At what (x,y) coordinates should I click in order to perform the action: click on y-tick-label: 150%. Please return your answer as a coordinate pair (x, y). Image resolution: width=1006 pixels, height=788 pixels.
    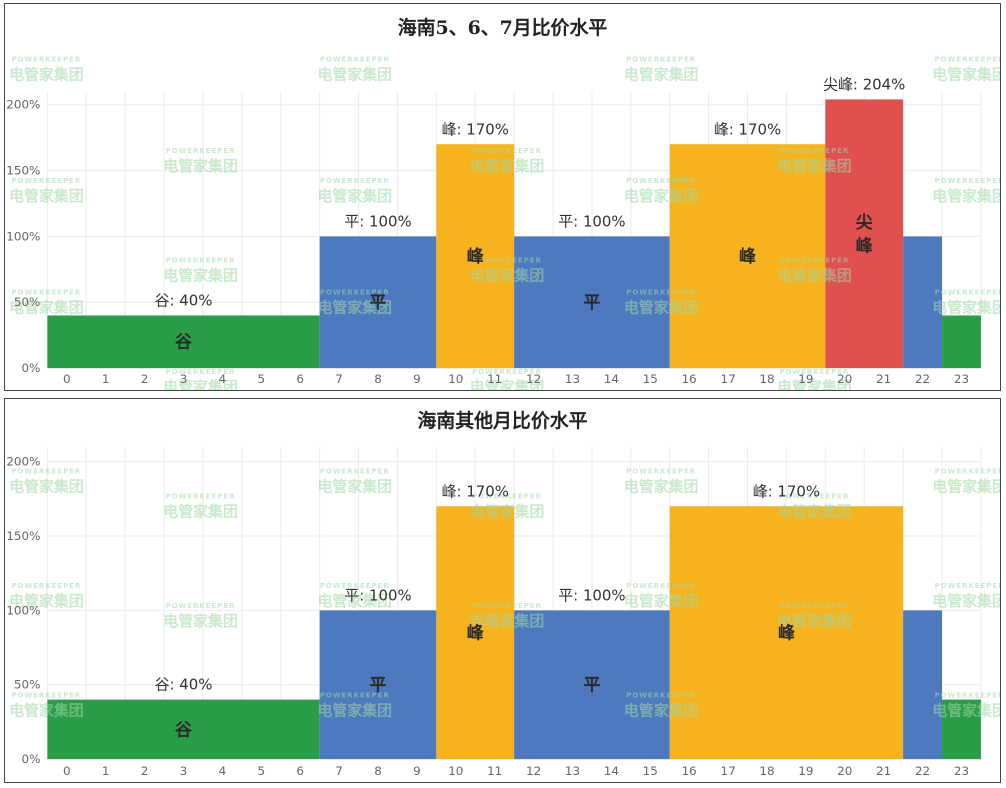
    Looking at the image, I should click on (23, 171).